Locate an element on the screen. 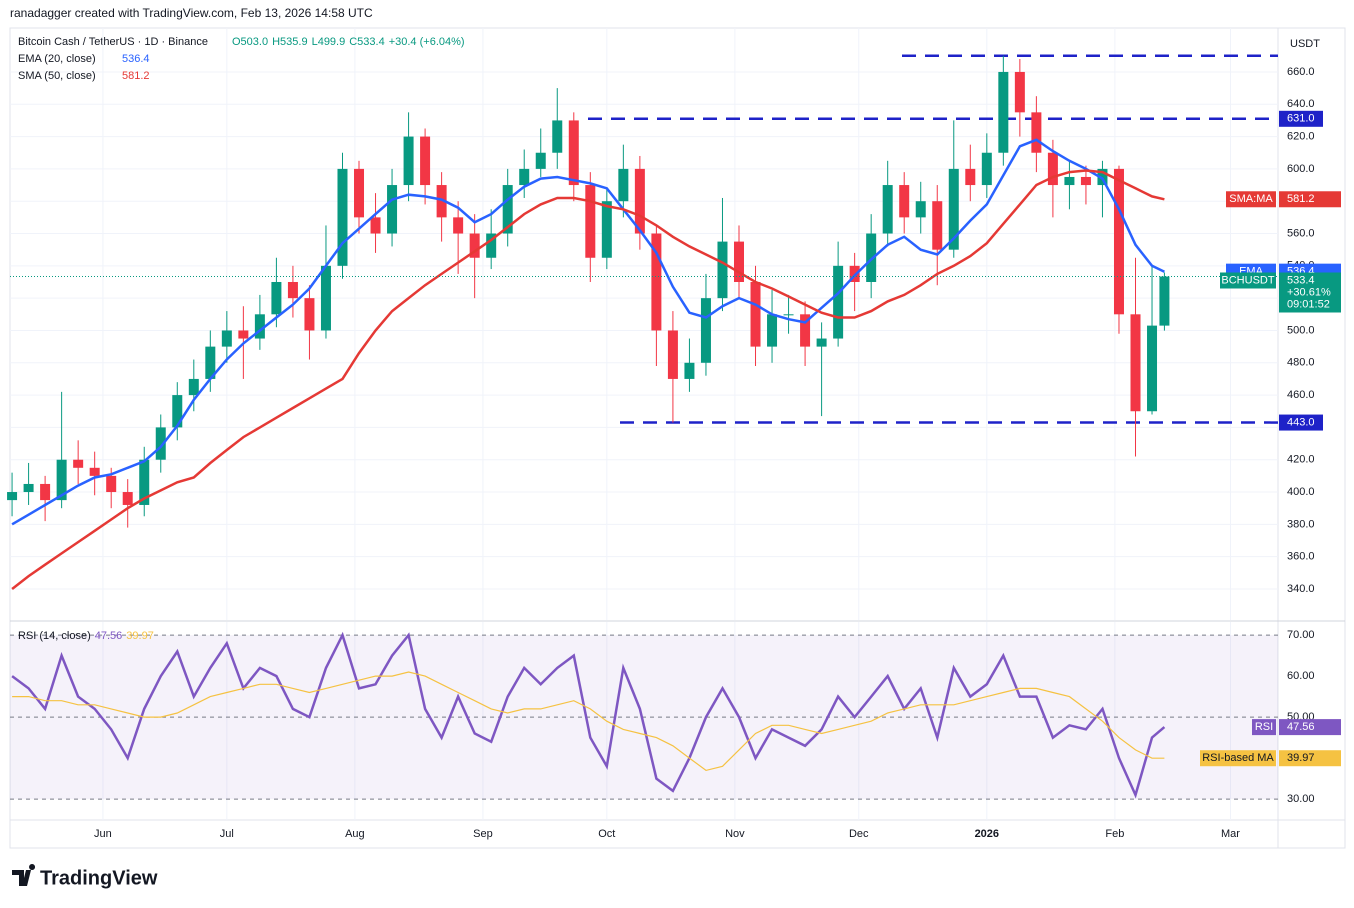  sma-value: 581.2 is located at coordinates (1301, 199).